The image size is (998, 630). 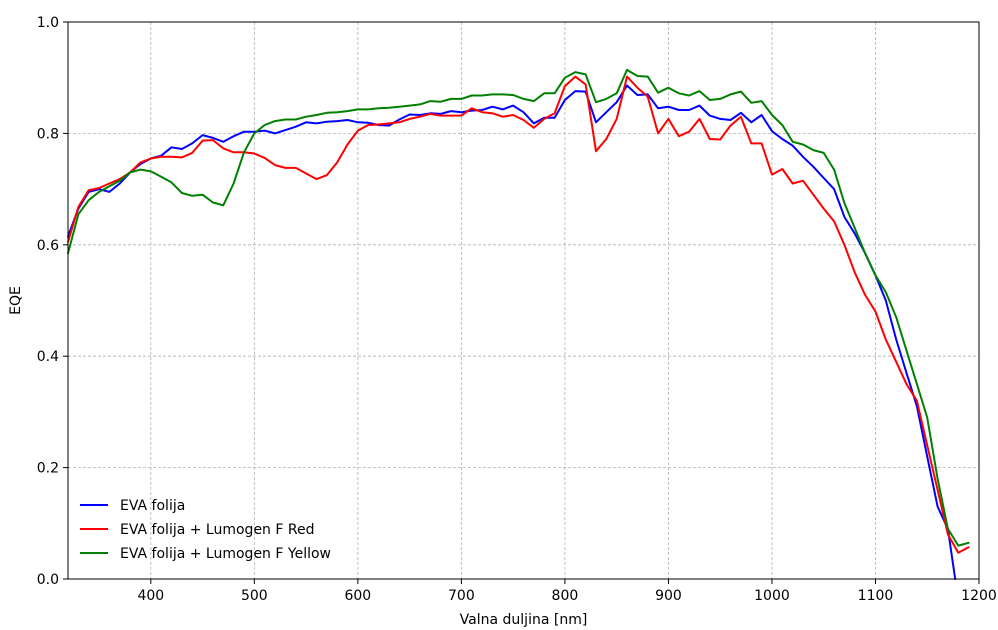 What do you see at coordinates (16, 300) in the screenshot?
I see `y-axis-label: EQE` at bounding box center [16, 300].